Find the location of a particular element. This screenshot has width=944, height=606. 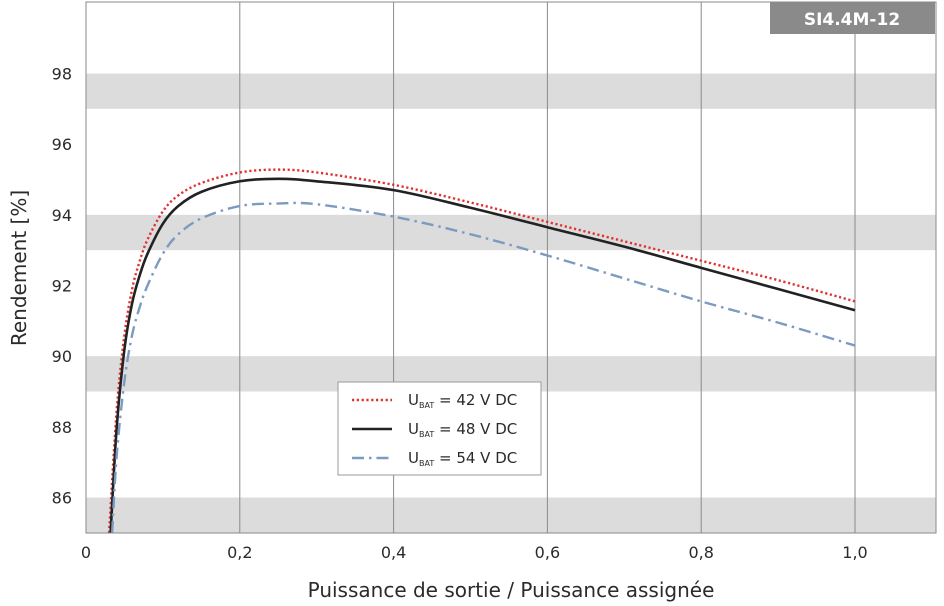

x-tick-label: 0,2 is located at coordinates (239, 552).